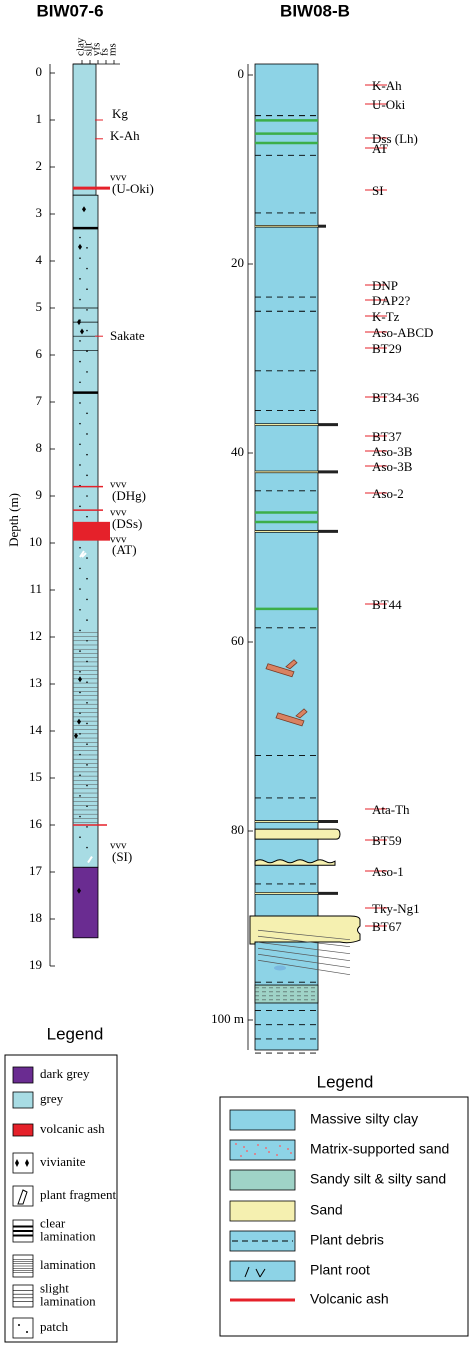 The image size is (474, 1346). I want to click on legend-label: Plant root, so click(340, 1270).